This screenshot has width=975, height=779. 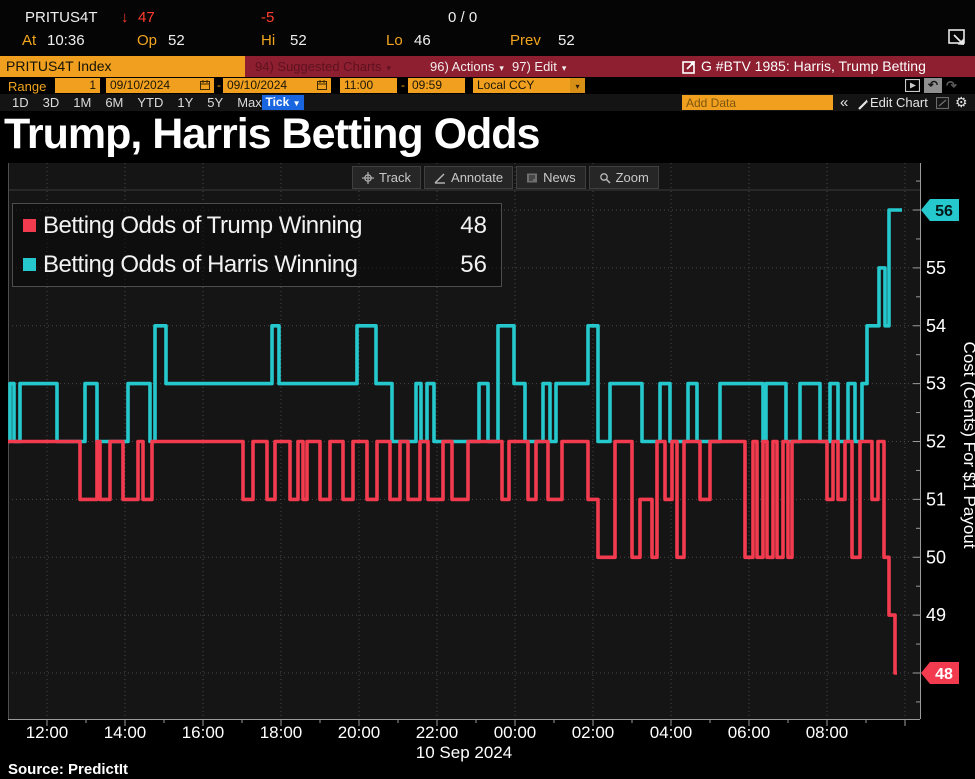 What do you see at coordinates (77, 85) in the screenshot?
I see `range-value-field: 1` at bounding box center [77, 85].